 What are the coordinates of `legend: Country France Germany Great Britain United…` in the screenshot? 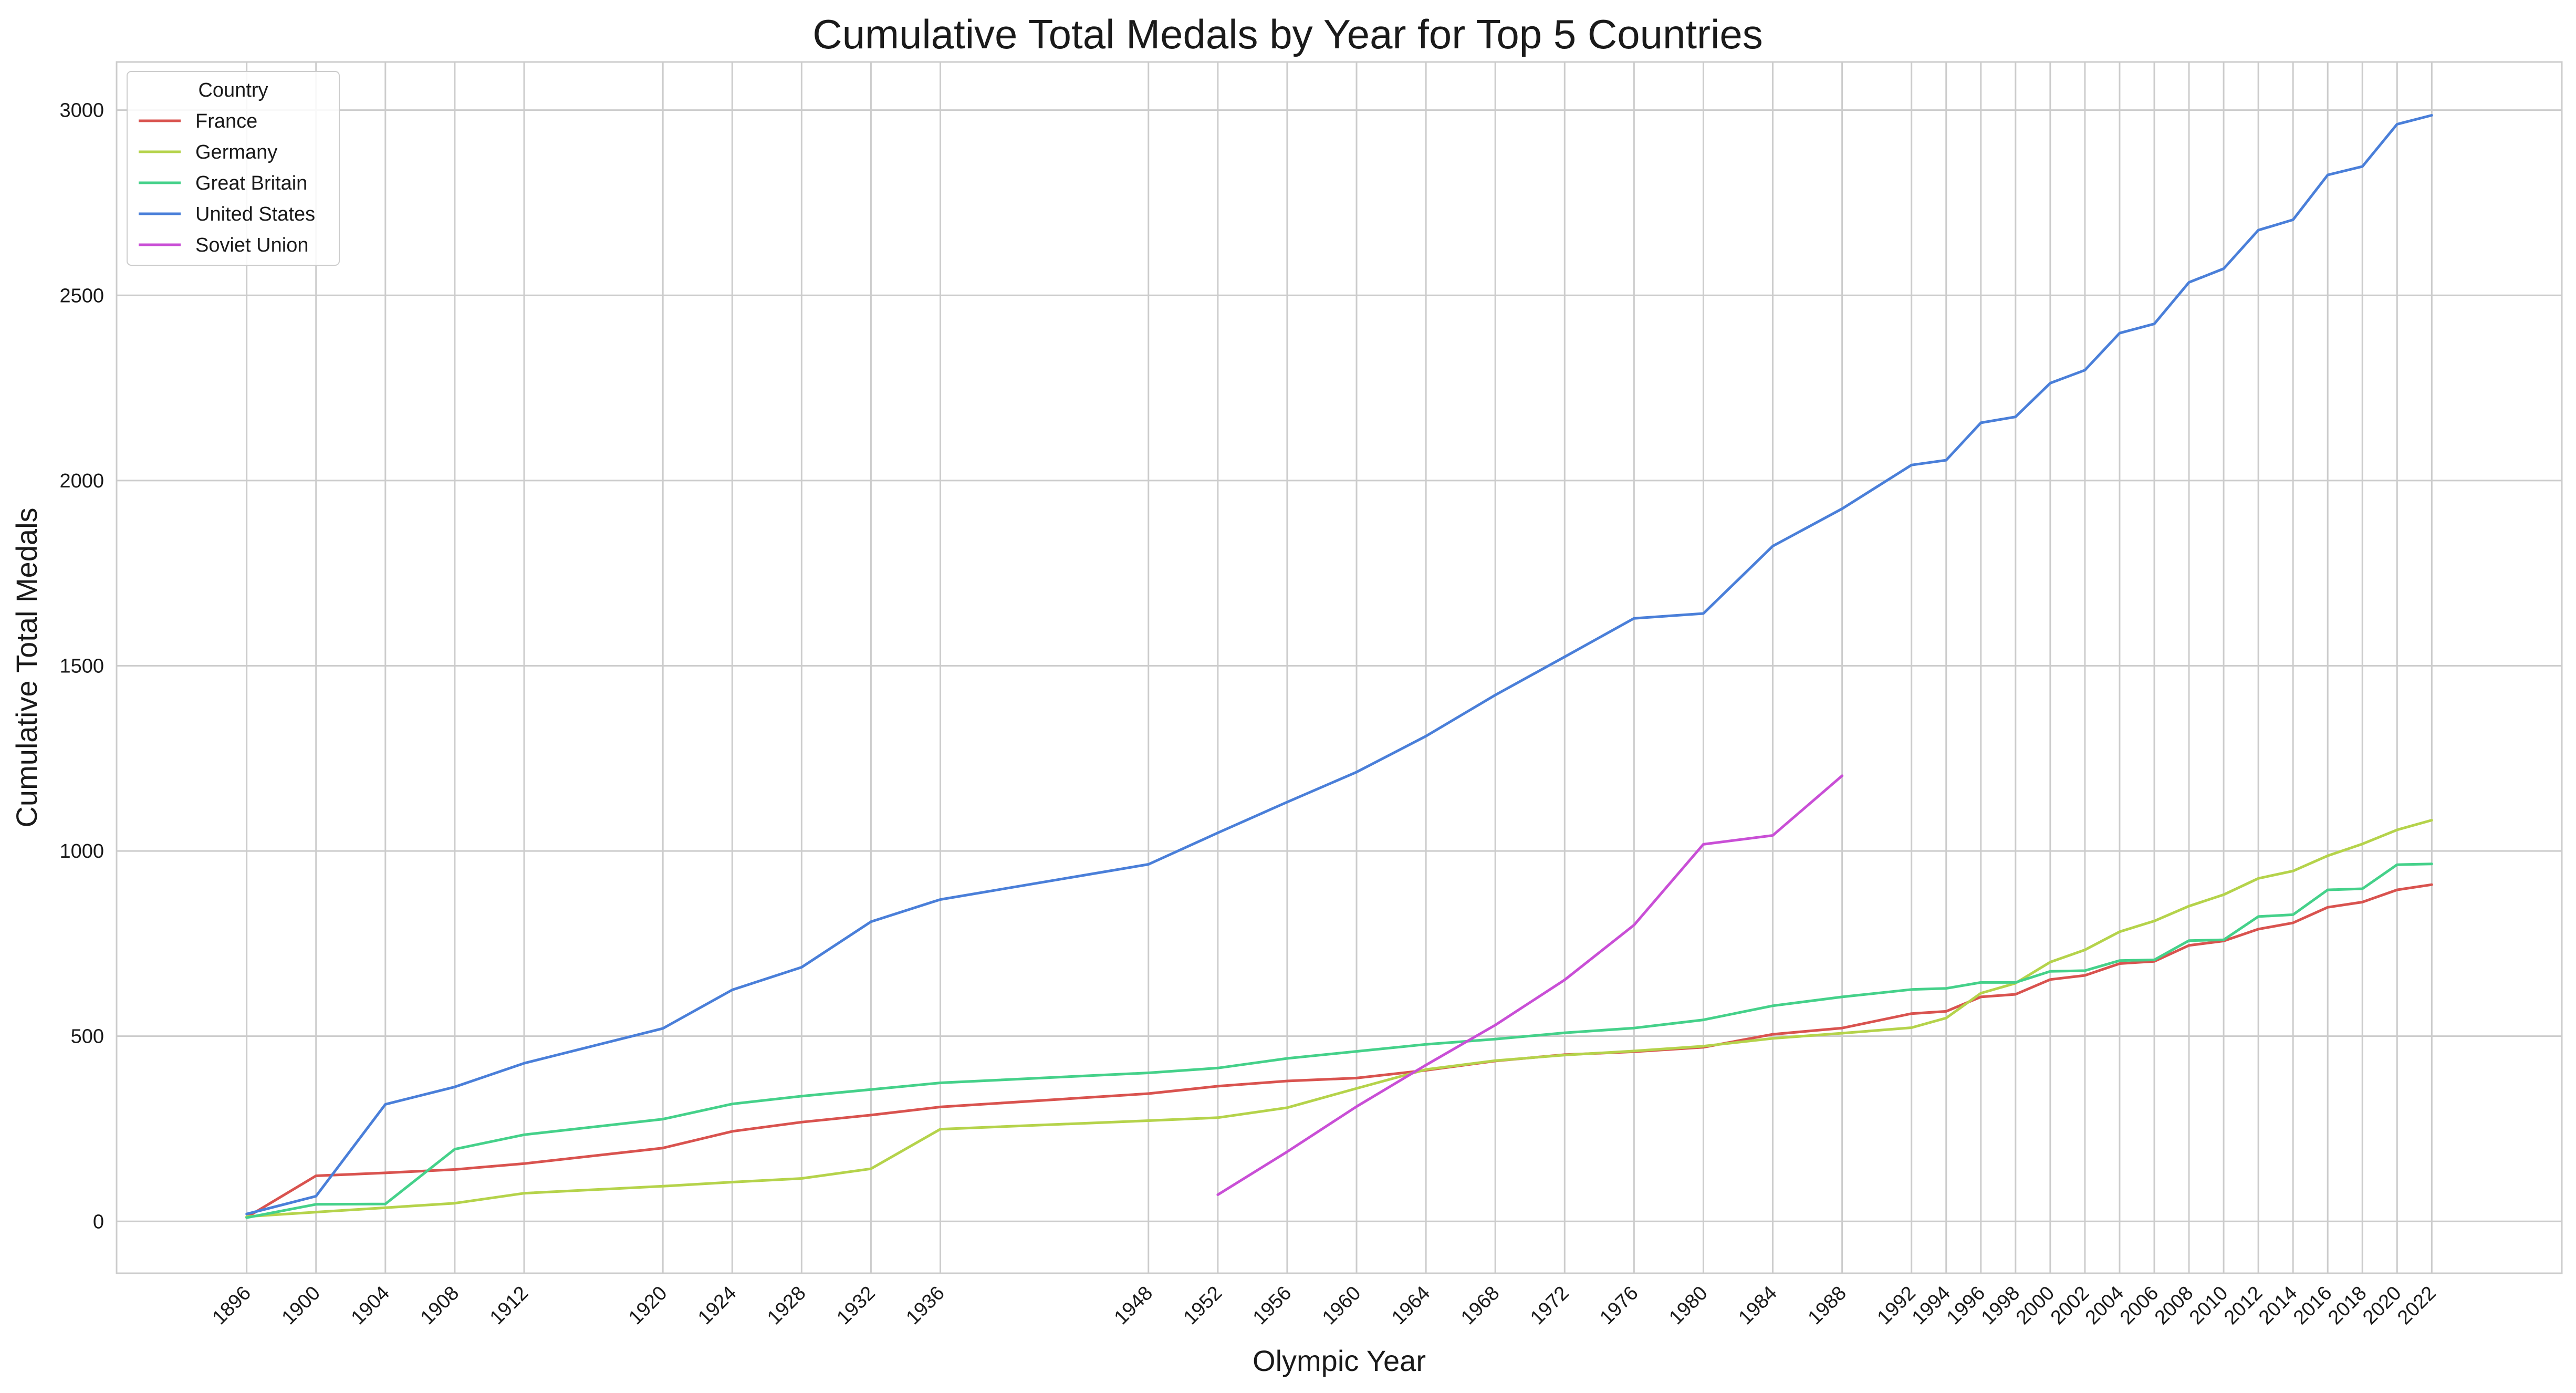 It's located at (233, 169).